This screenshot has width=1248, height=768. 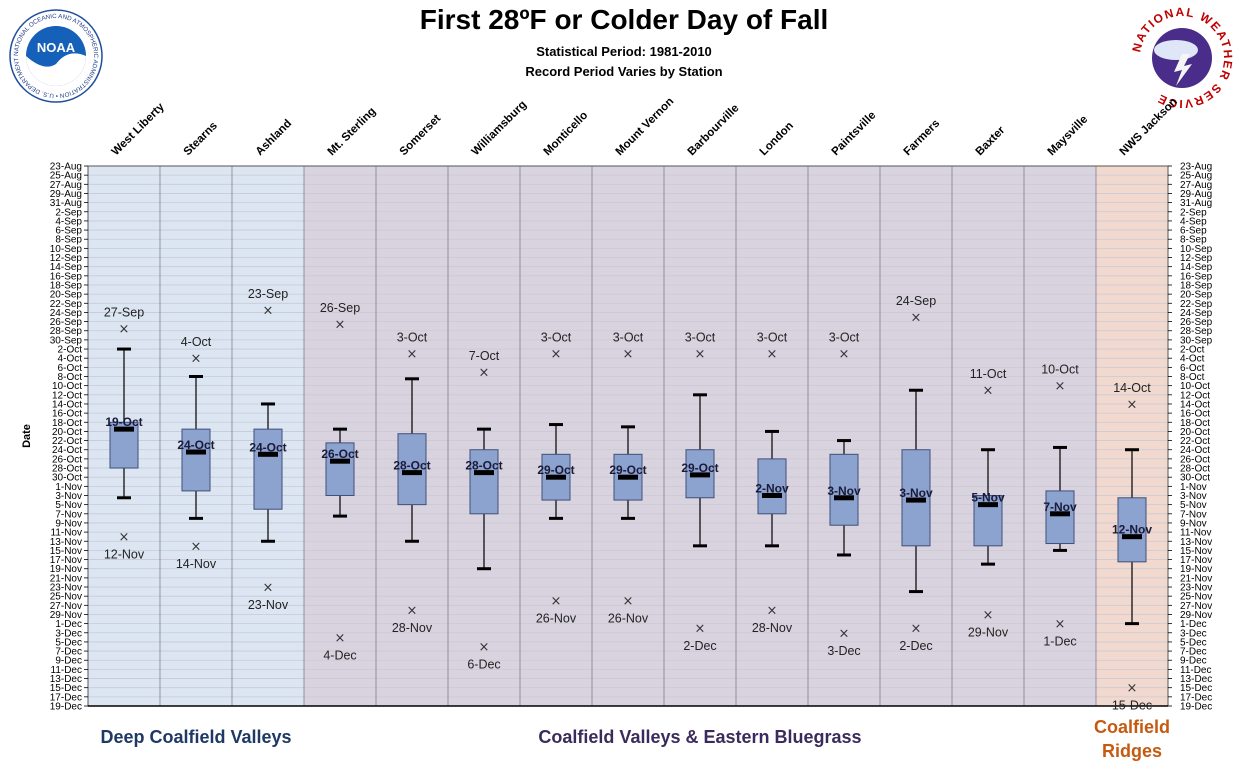 I want to click on y-tick-label-right: 16-Sep, so click(x=1196, y=276).